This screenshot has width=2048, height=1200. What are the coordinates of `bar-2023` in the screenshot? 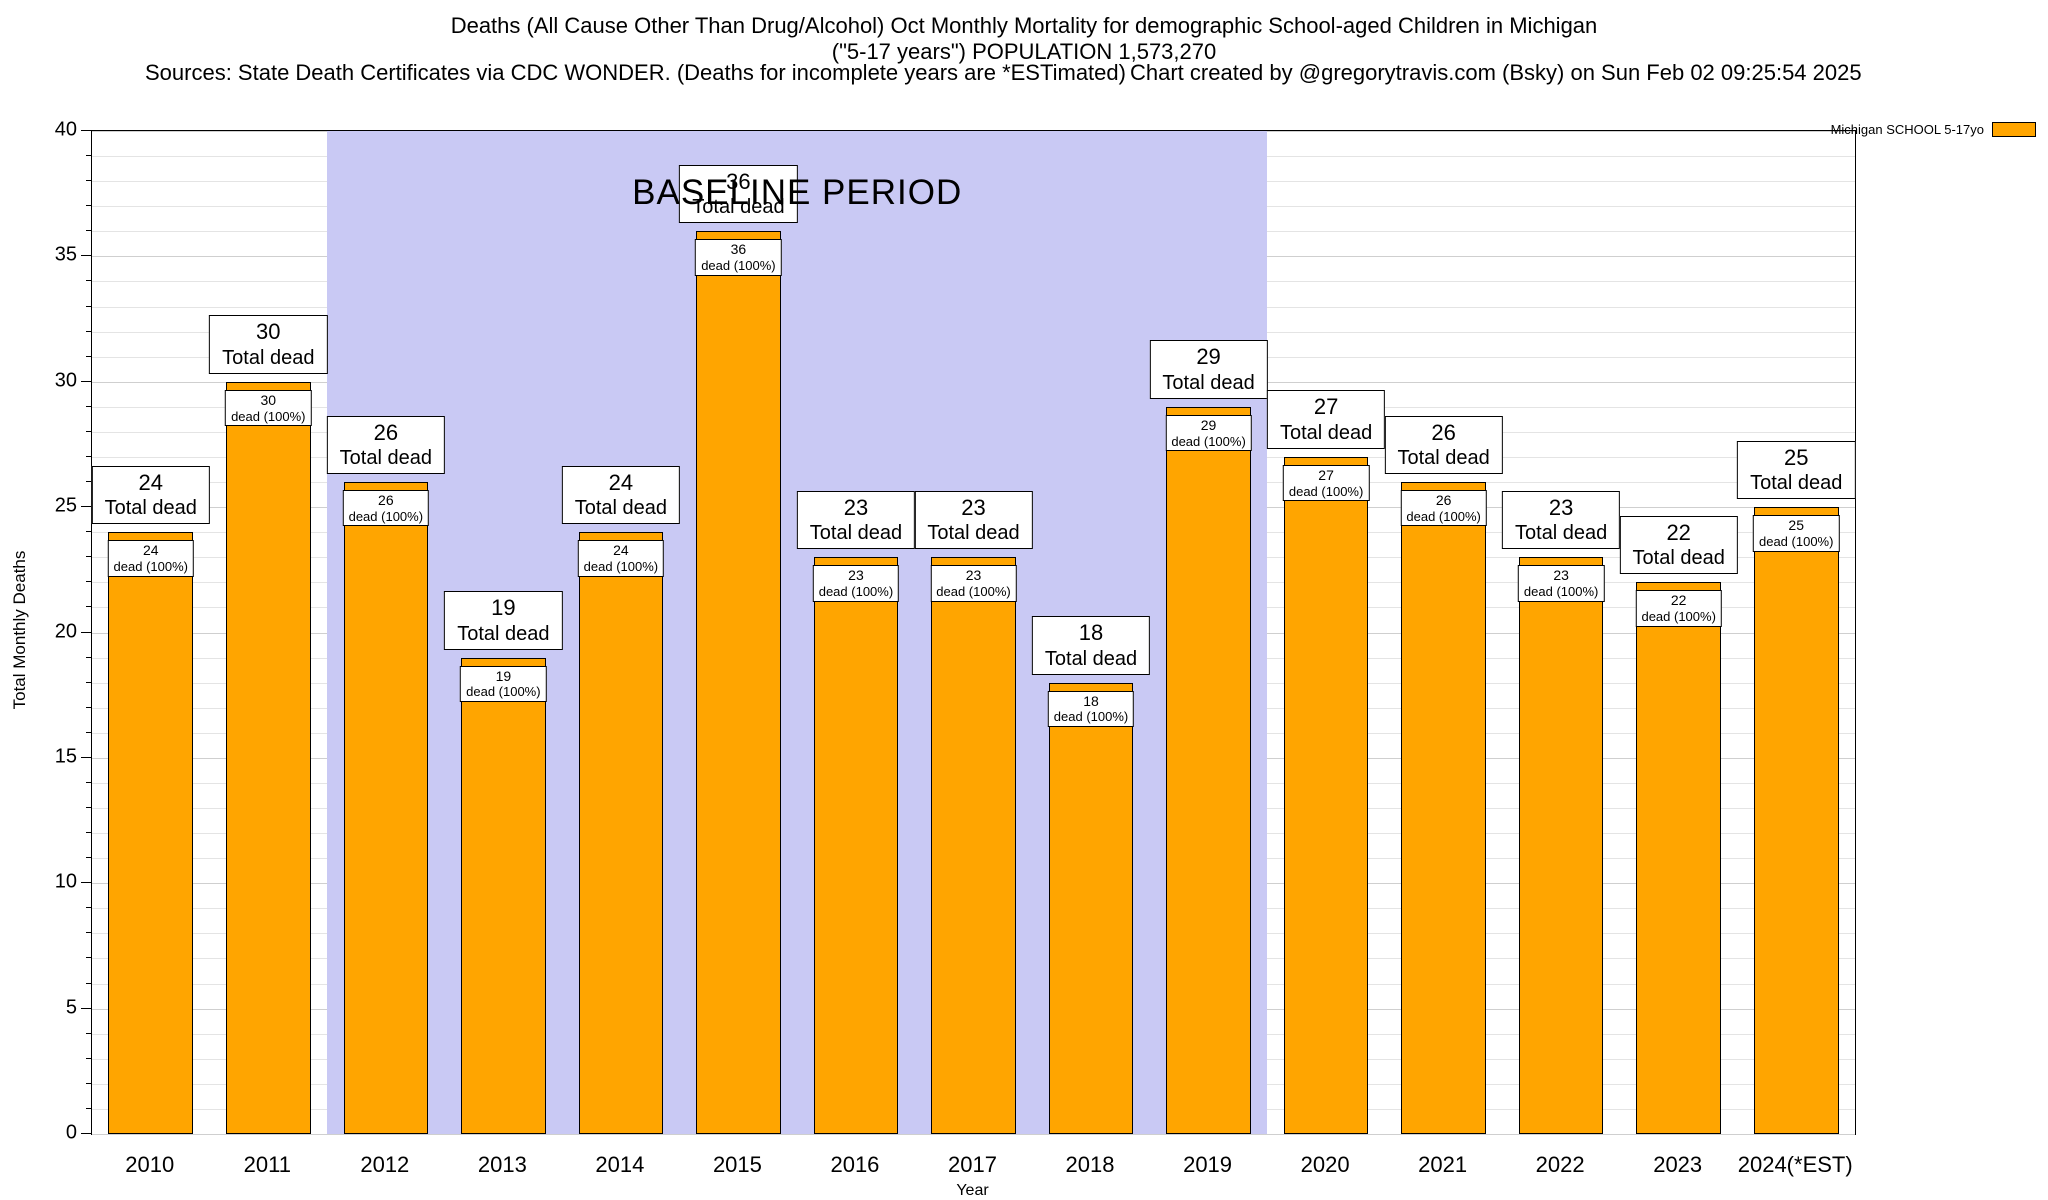 It's located at (1678, 858).